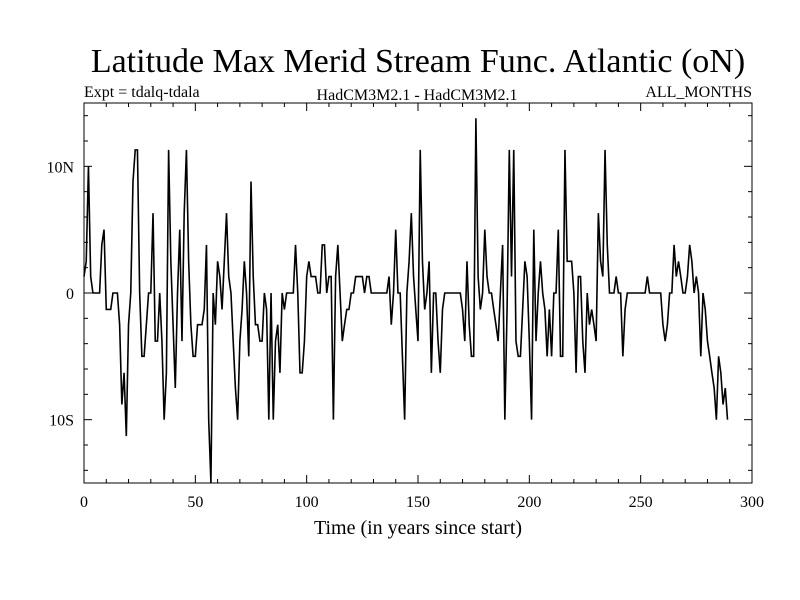 Image resolution: width=800 pixels, height=600 pixels. What do you see at coordinates (418, 528) in the screenshot?
I see `x-axis-title: Time (in years since start)` at bounding box center [418, 528].